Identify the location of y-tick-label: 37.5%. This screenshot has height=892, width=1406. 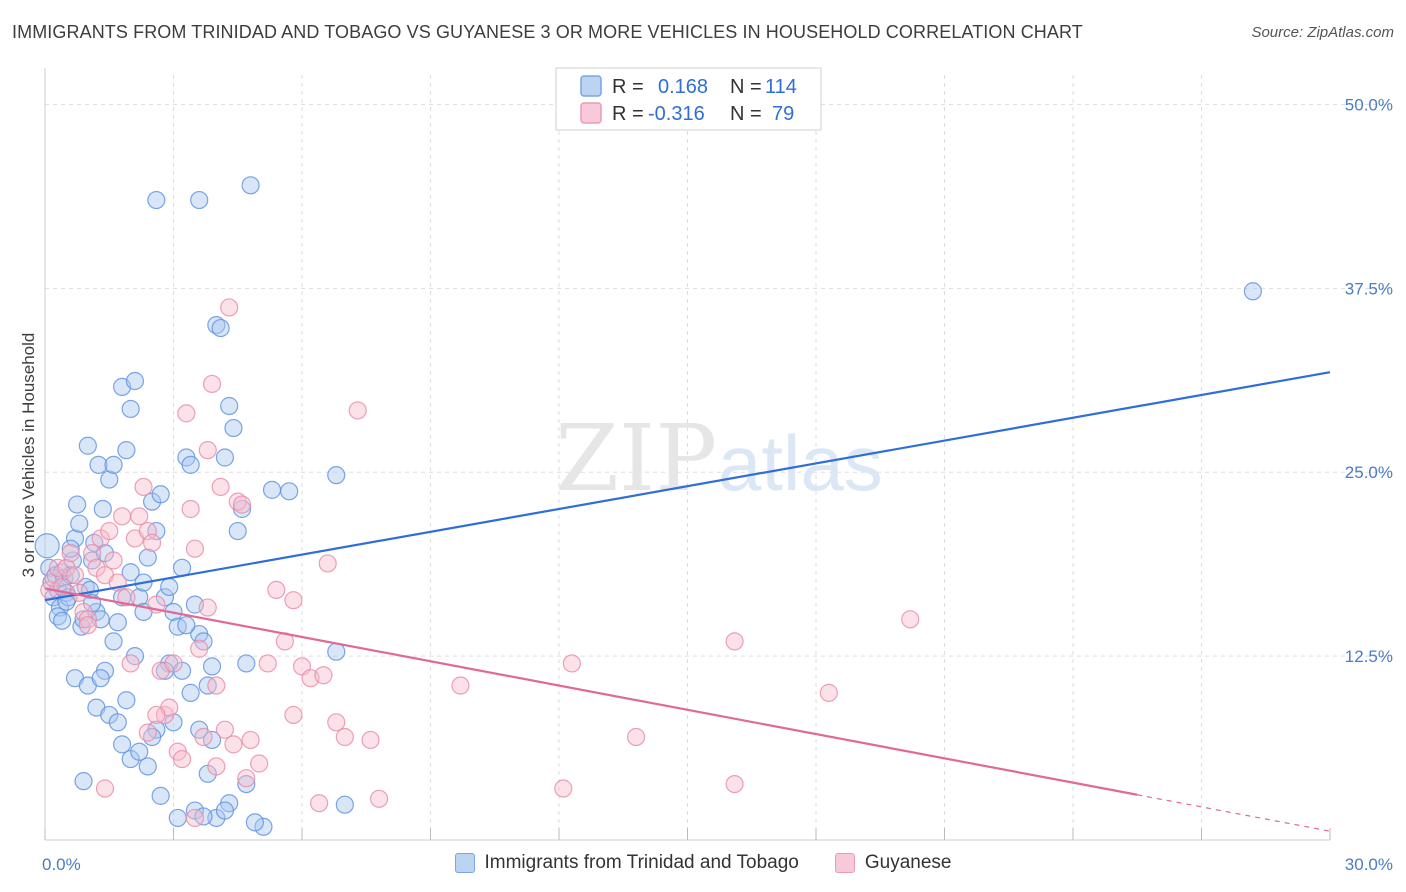
(1369, 288).